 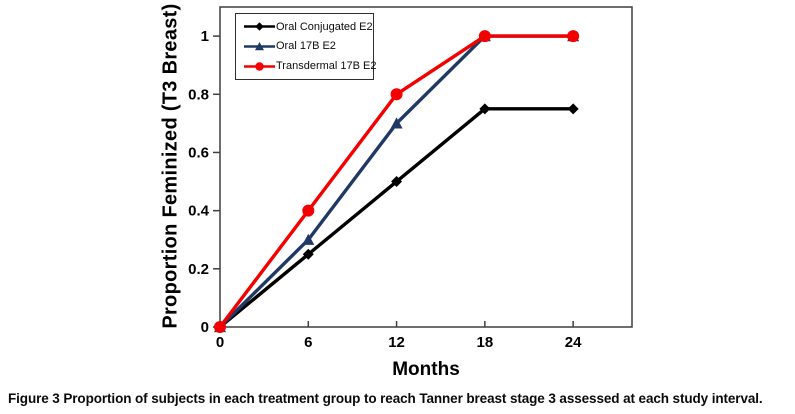 What do you see at coordinates (396, 342) in the screenshot?
I see `x-tick-label: 12` at bounding box center [396, 342].